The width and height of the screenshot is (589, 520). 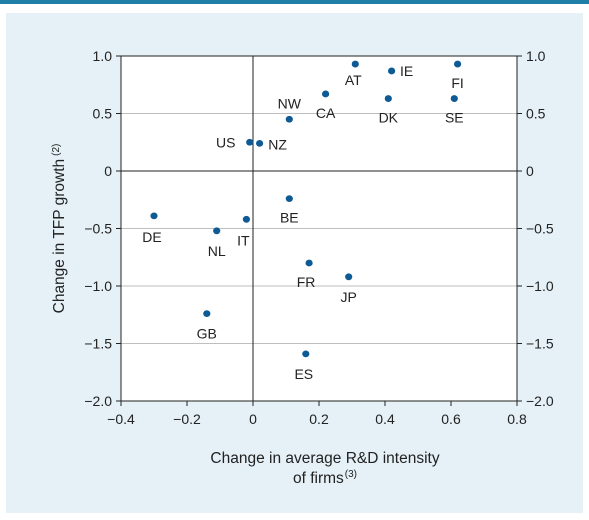 What do you see at coordinates (457, 83) in the screenshot?
I see `point-label-fi: FI` at bounding box center [457, 83].